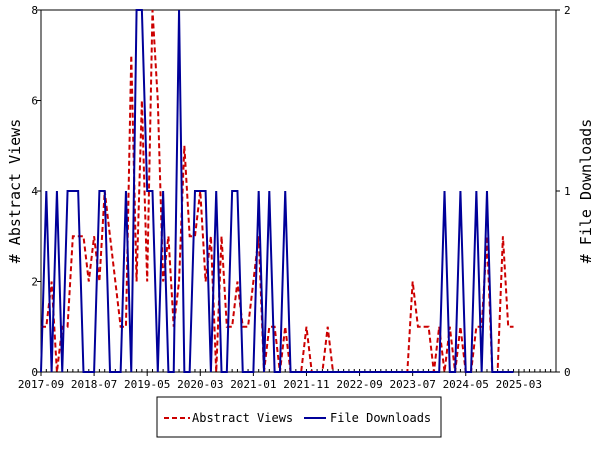 The image size is (600, 450). What do you see at coordinates (567, 10) in the screenshot?
I see `y-right-tick-label: 2` at bounding box center [567, 10].